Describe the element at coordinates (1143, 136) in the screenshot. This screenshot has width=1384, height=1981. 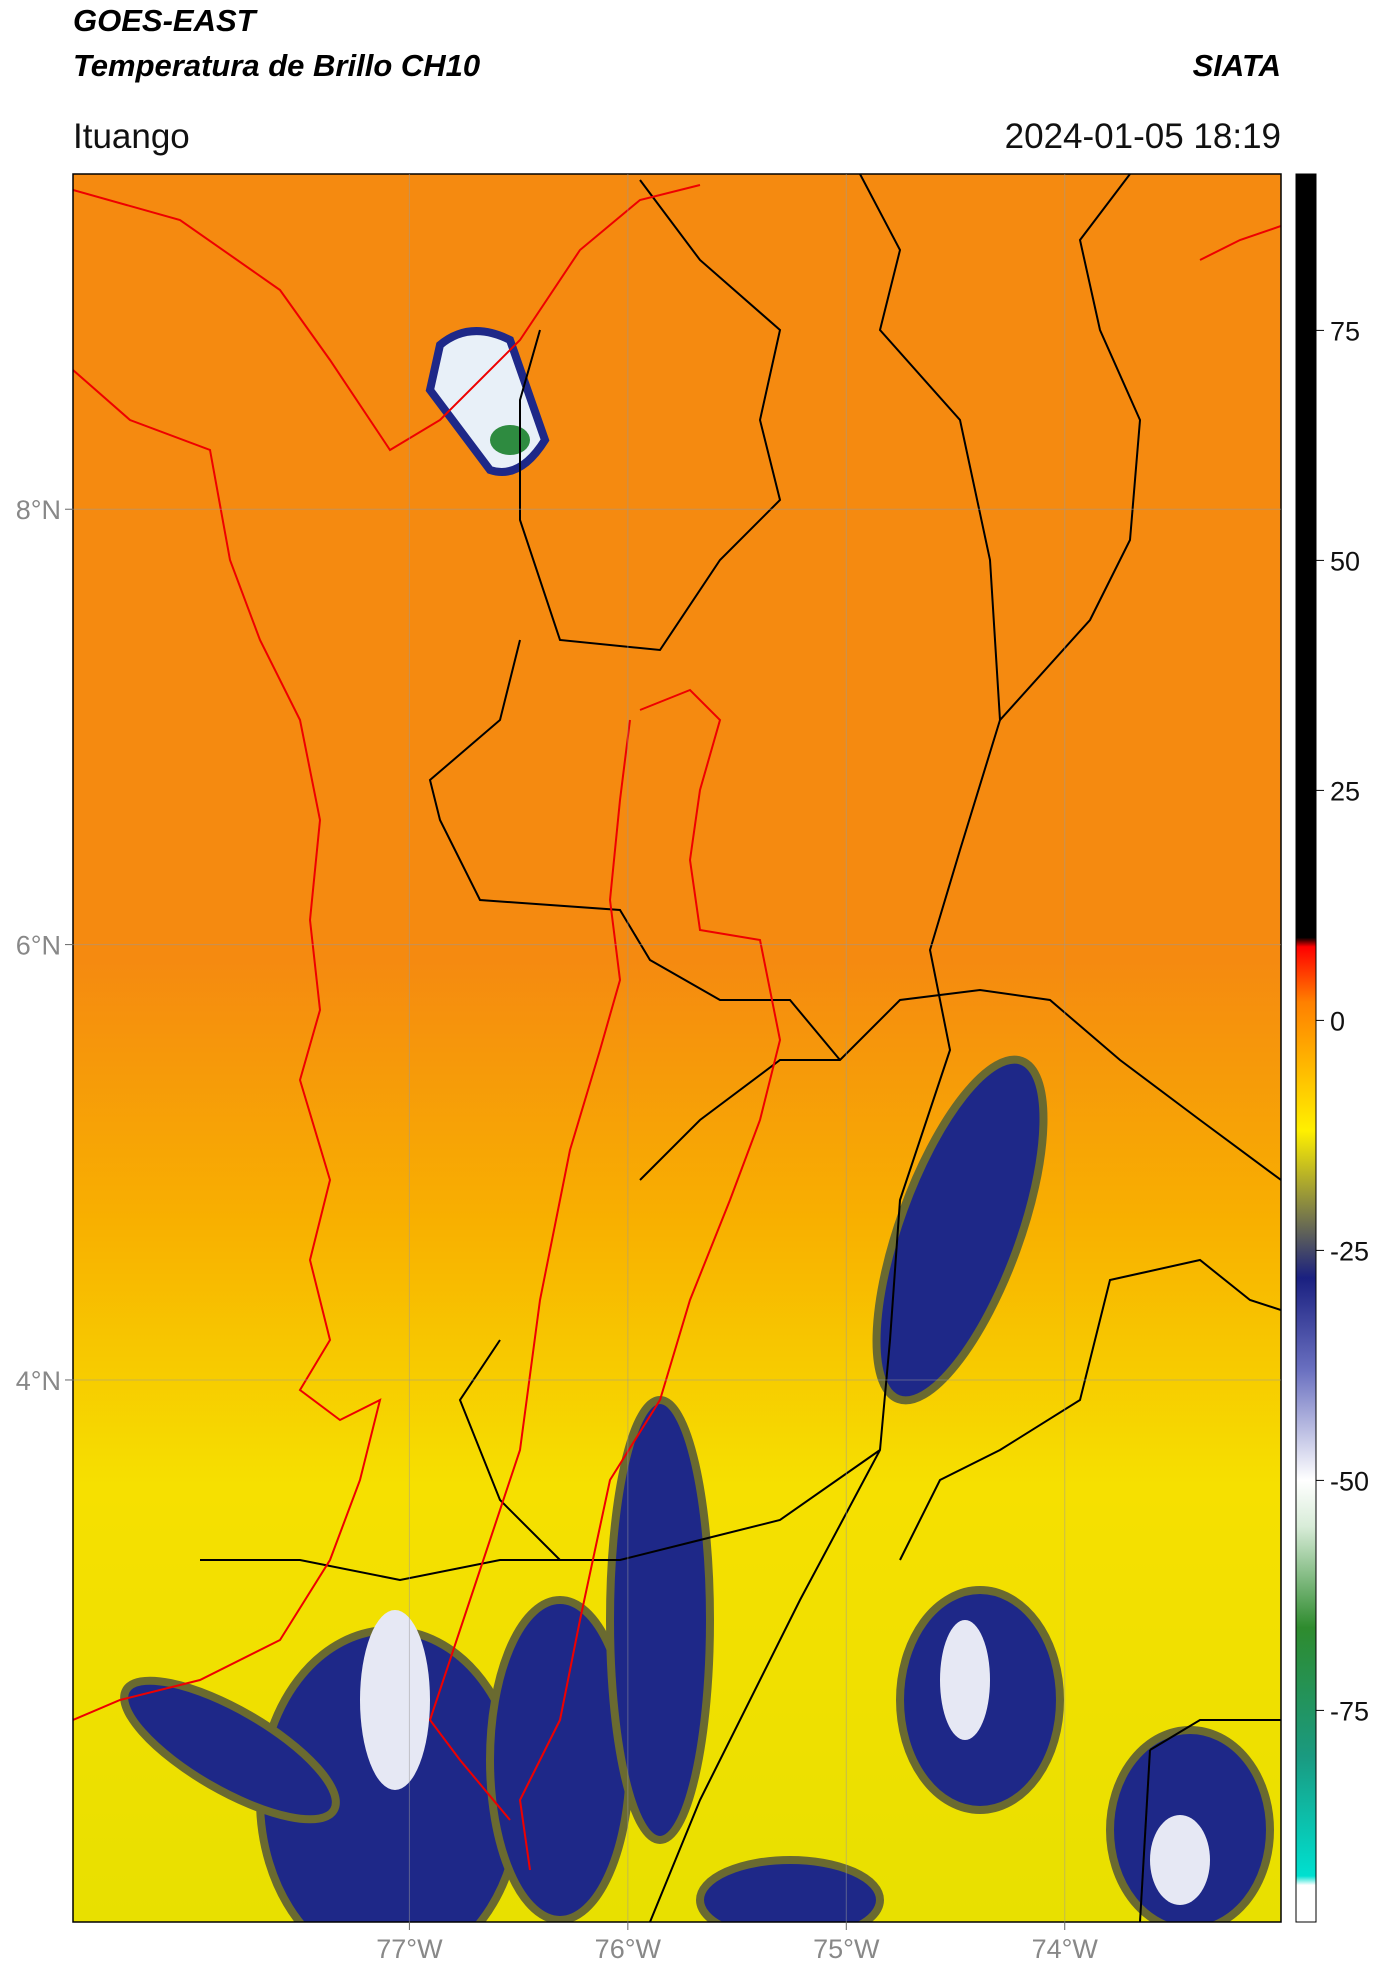
I see `datetime: 2024-01-05 18:19` at that location.